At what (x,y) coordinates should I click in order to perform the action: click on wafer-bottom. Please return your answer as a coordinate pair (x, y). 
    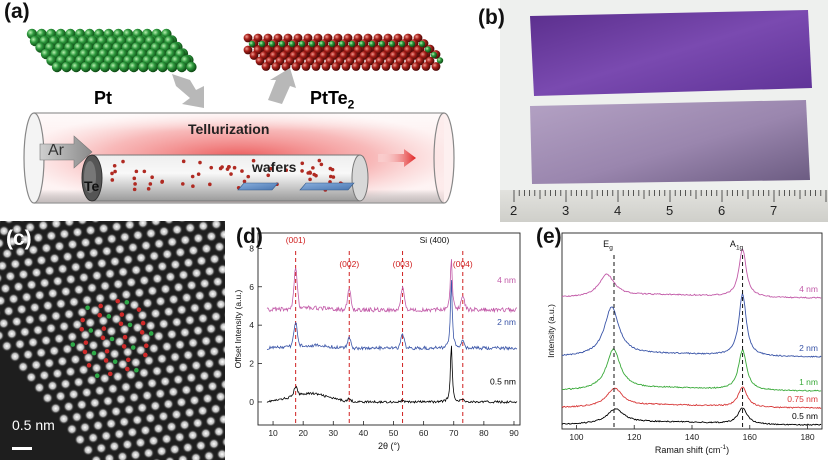
    Looking at the image, I should click on (670, 142).